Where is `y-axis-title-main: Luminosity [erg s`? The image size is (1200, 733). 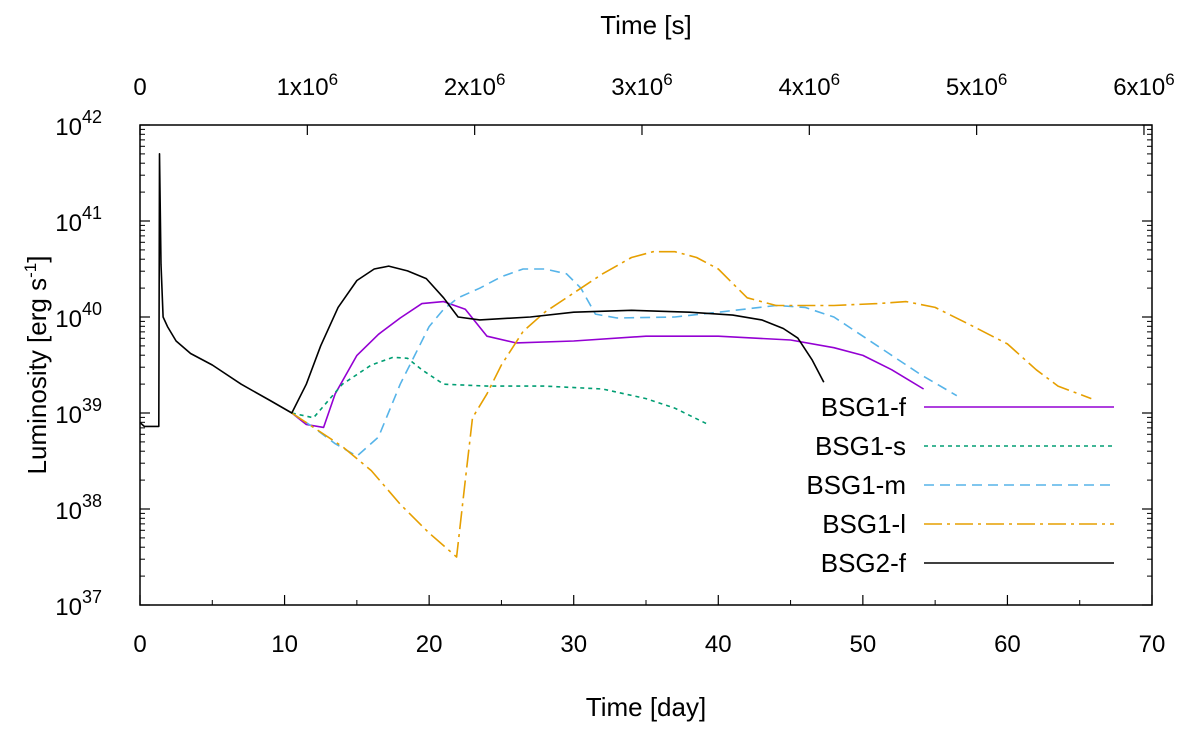 y-axis-title-main: Luminosity [erg s is located at coordinates (37, 376).